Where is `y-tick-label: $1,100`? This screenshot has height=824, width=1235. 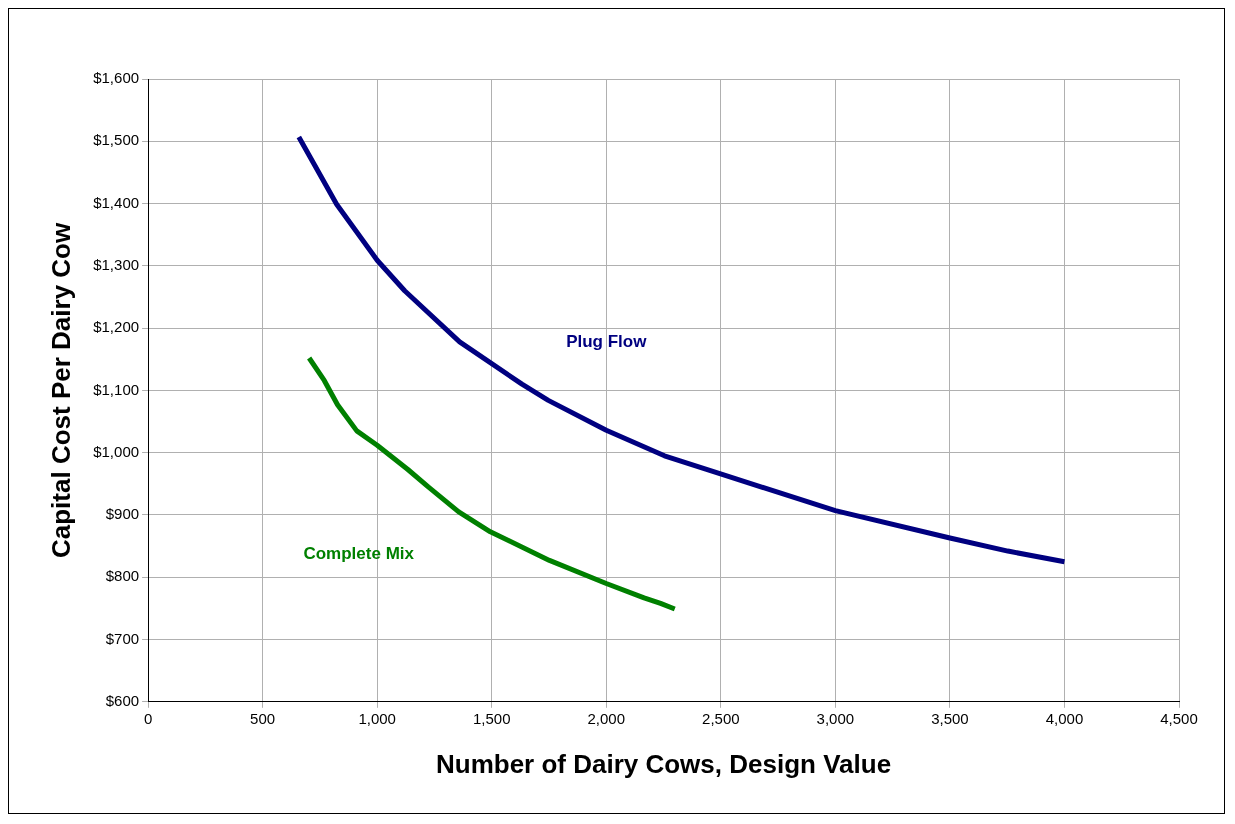
y-tick-label: $1,100 is located at coordinates (116, 389).